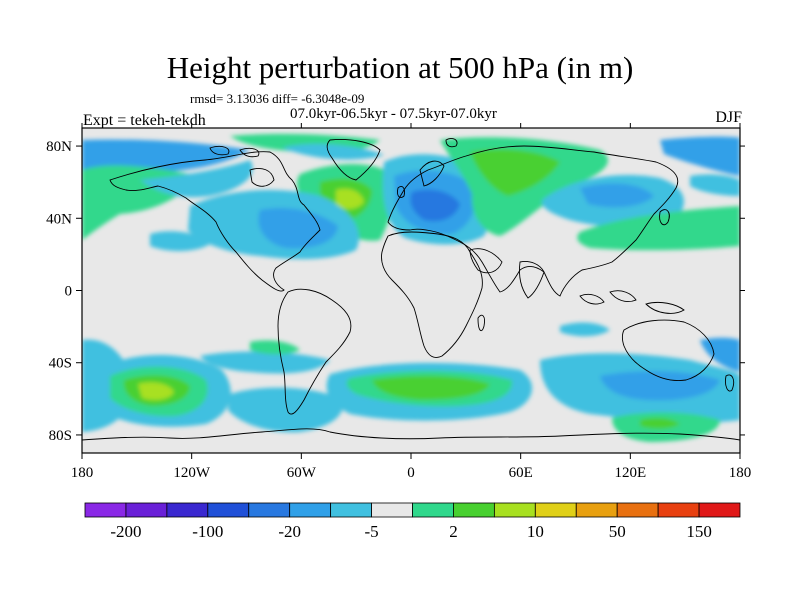 This screenshot has height=600, width=800. What do you see at coordinates (69, 292) in the screenshot?
I see `lat-tick-label: 0` at bounding box center [69, 292].